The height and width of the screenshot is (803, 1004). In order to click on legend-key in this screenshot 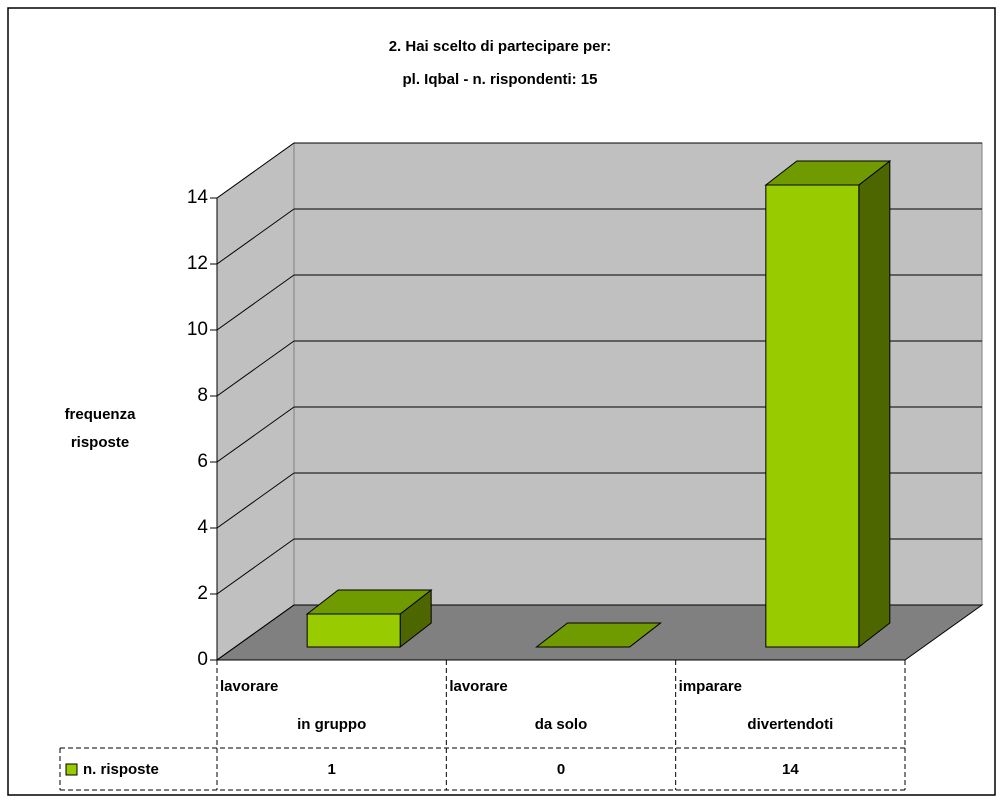, I will do `click(71, 769)`.